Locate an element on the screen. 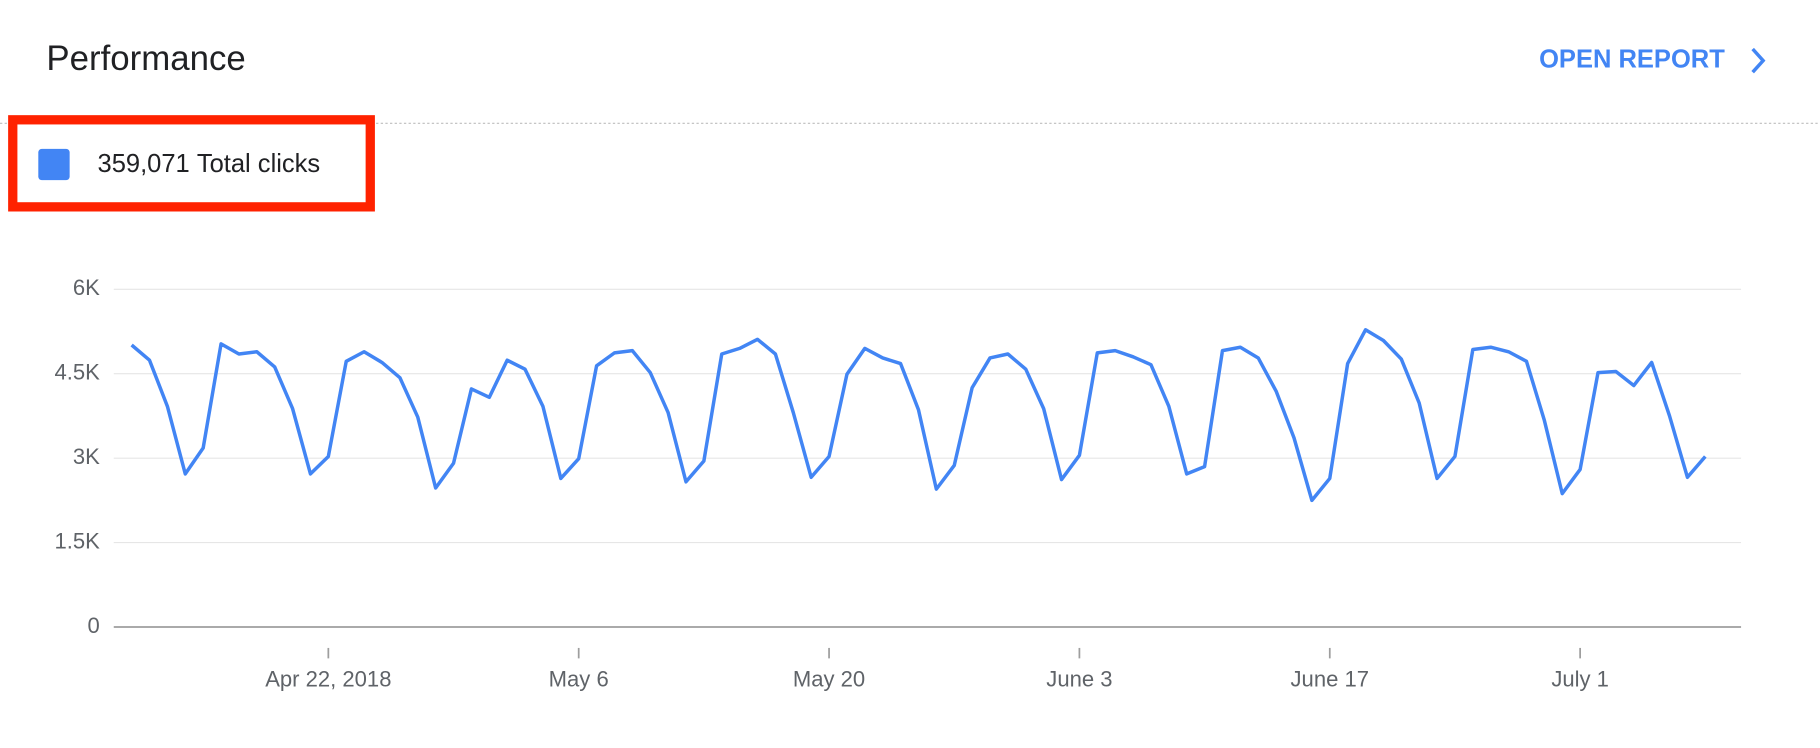  y-tick-label: 1.5K is located at coordinates (77, 540).